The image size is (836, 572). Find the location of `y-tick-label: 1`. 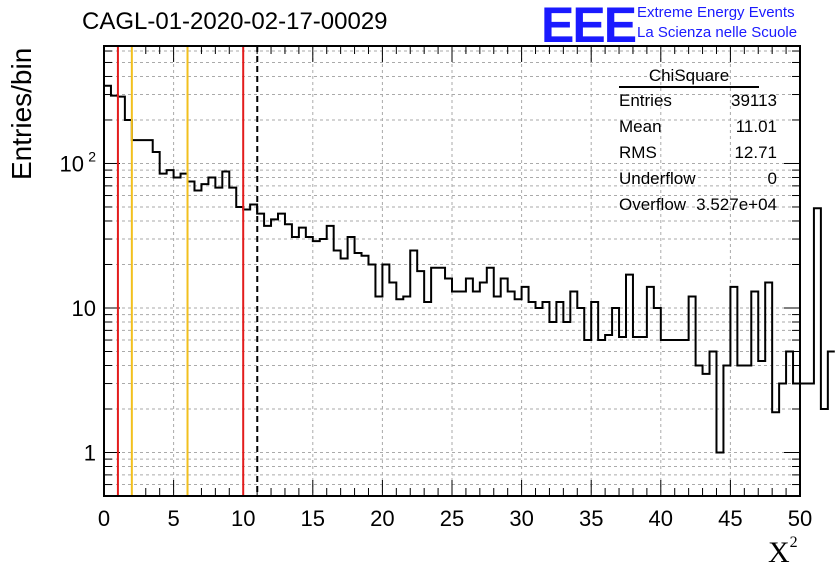

y-tick-label: 1 is located at coordinates (90, 452).